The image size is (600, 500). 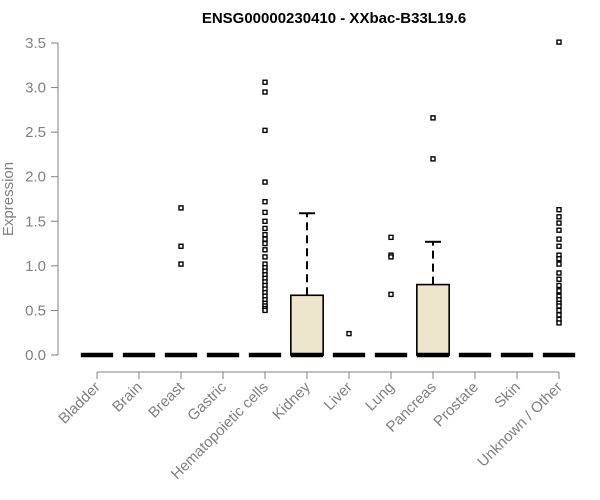 What do you see at coordinates (35, 310) in the screenshot?
I see `y-tick-label: 0.5` at bounding box center [35, 310].